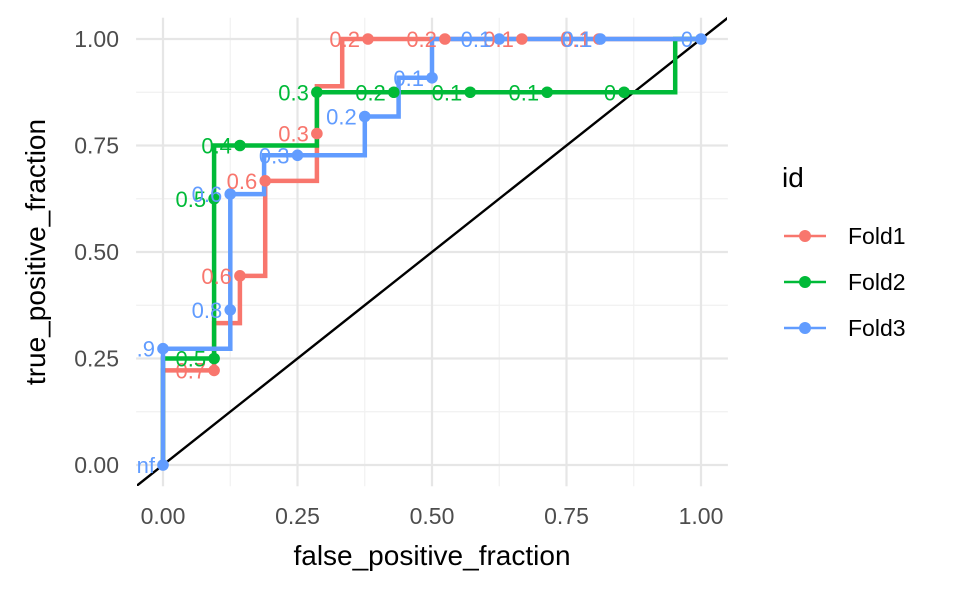 Image resolution: width=960 pixels, height=593 pixels. What do you see at coordinates (143, 465) in the screenshot?
I see `threshold-label-fold3-0: Inf` at bounding box center [143, 465].